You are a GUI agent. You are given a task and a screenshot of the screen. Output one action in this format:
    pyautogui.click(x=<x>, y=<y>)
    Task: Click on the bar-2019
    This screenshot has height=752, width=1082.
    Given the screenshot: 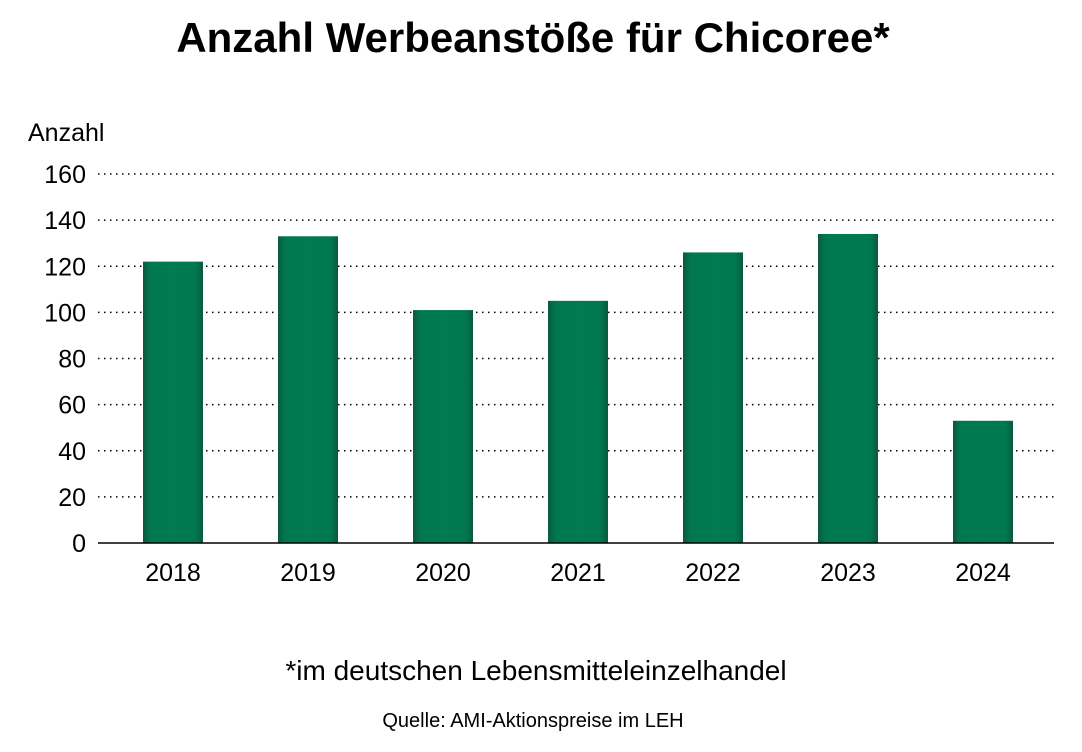 What is the action you would take?
    pyautogui.click(x=308, y=390)
    